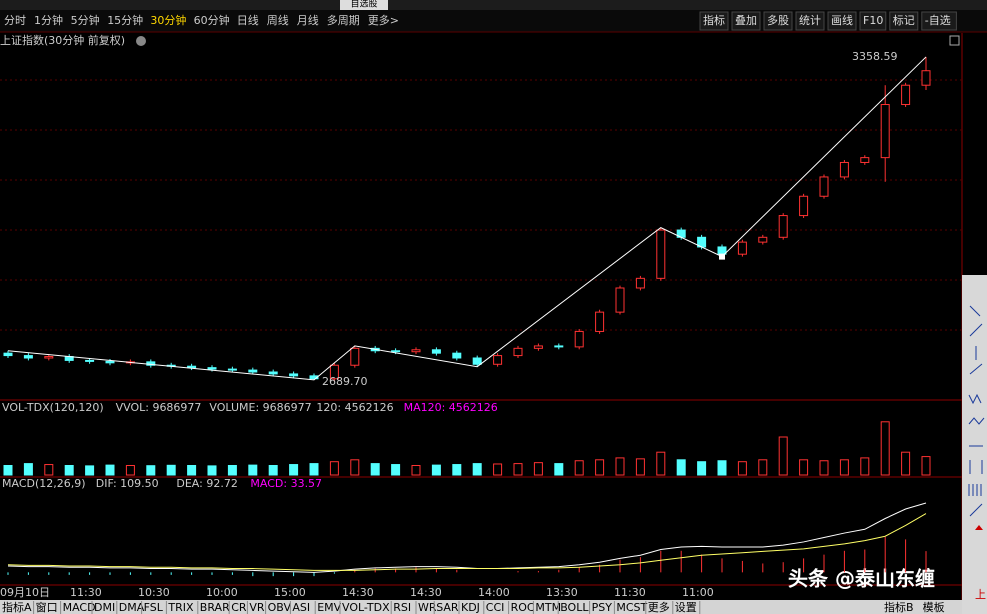  What do you see at coordinates (141, 41) in the screenshot?
I see `dropdown-icon` at bounding box center [141, 41].